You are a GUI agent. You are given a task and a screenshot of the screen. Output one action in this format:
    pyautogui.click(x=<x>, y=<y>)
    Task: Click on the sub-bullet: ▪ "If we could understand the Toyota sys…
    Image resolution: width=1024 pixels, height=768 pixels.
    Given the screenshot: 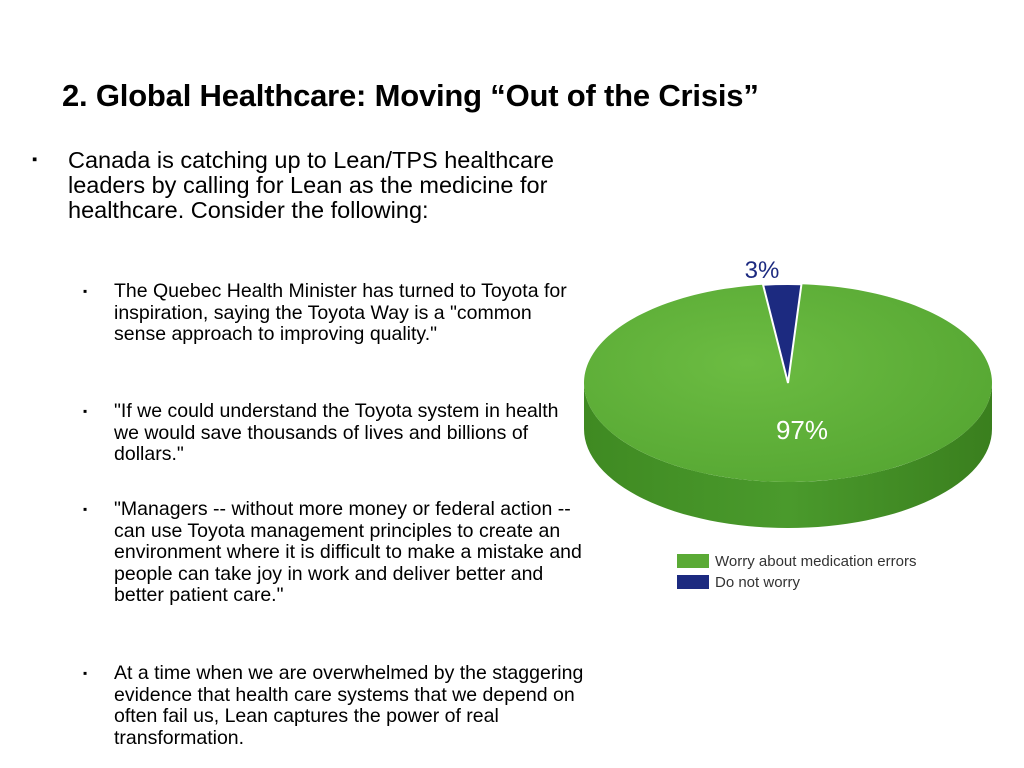 What is the action you would take?
    pyautogui.click(x=333, y=433)
    